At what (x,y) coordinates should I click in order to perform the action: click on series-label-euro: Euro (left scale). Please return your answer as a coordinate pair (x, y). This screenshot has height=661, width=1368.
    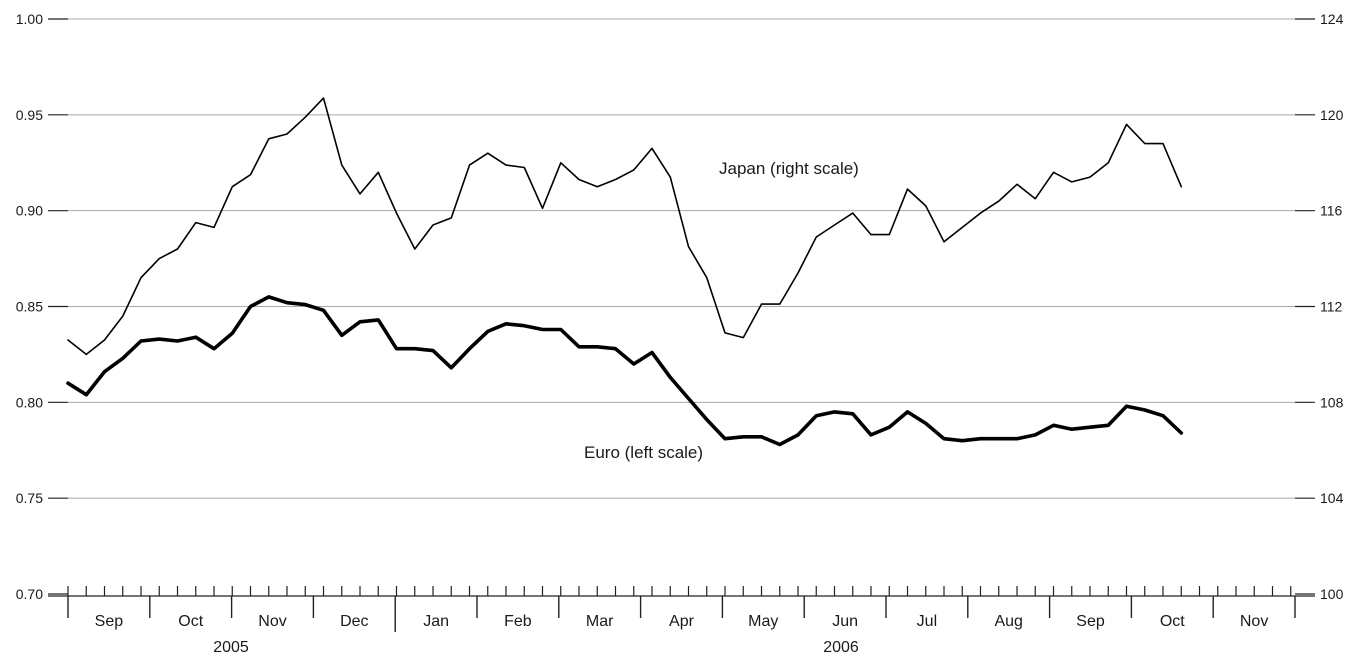
    Looking at the image, I should click on (643, 452).